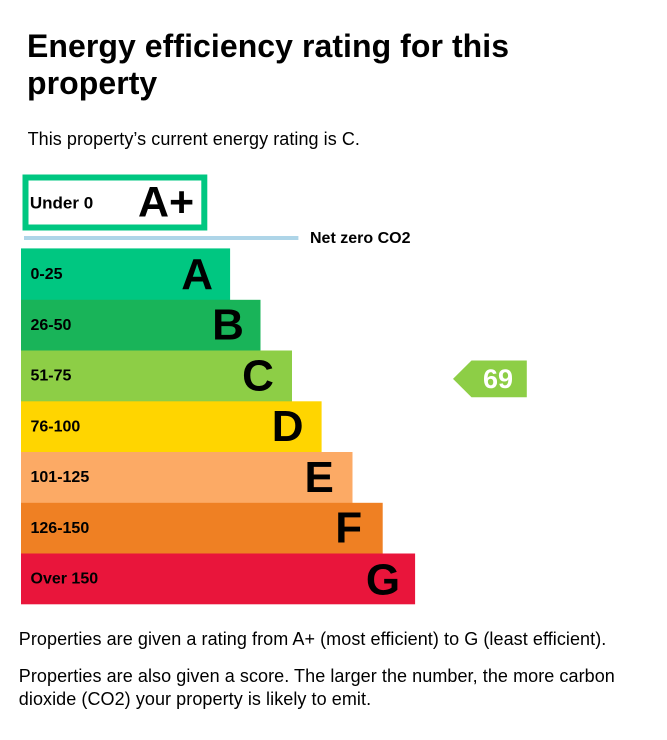 The height and width of the screenshot is (740, 667). What do you see at coordinates (56, 426) in the screenshot?
I see `svg-text: 76-100` at bounding box center [56, 426].